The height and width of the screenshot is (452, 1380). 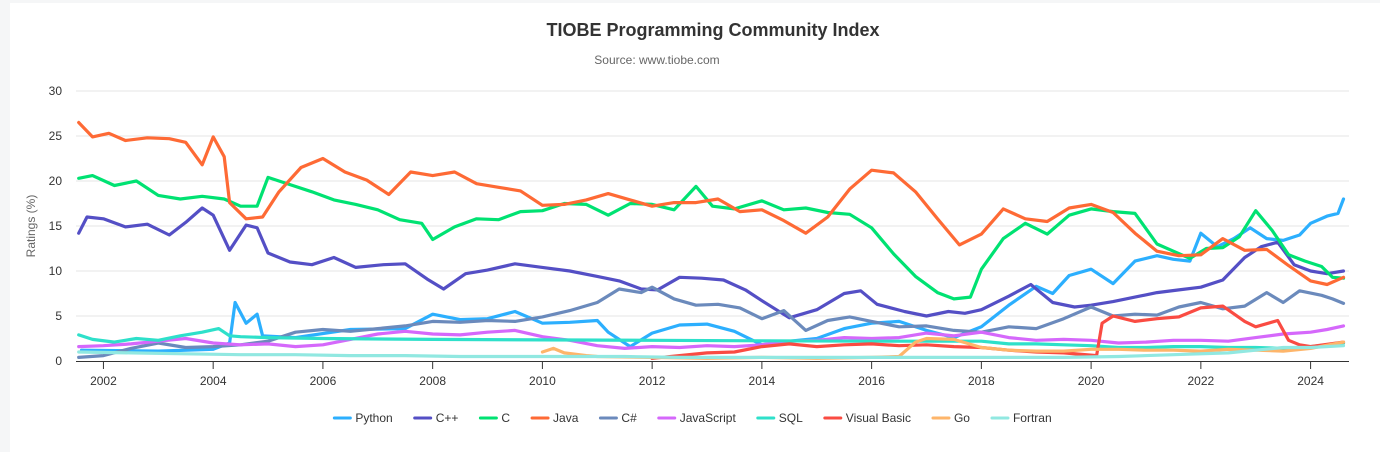 What do you see at coordinates (432, 381) in the screenshot?
I see `x-tick-label: 2008` at bounding box center [432, 381].